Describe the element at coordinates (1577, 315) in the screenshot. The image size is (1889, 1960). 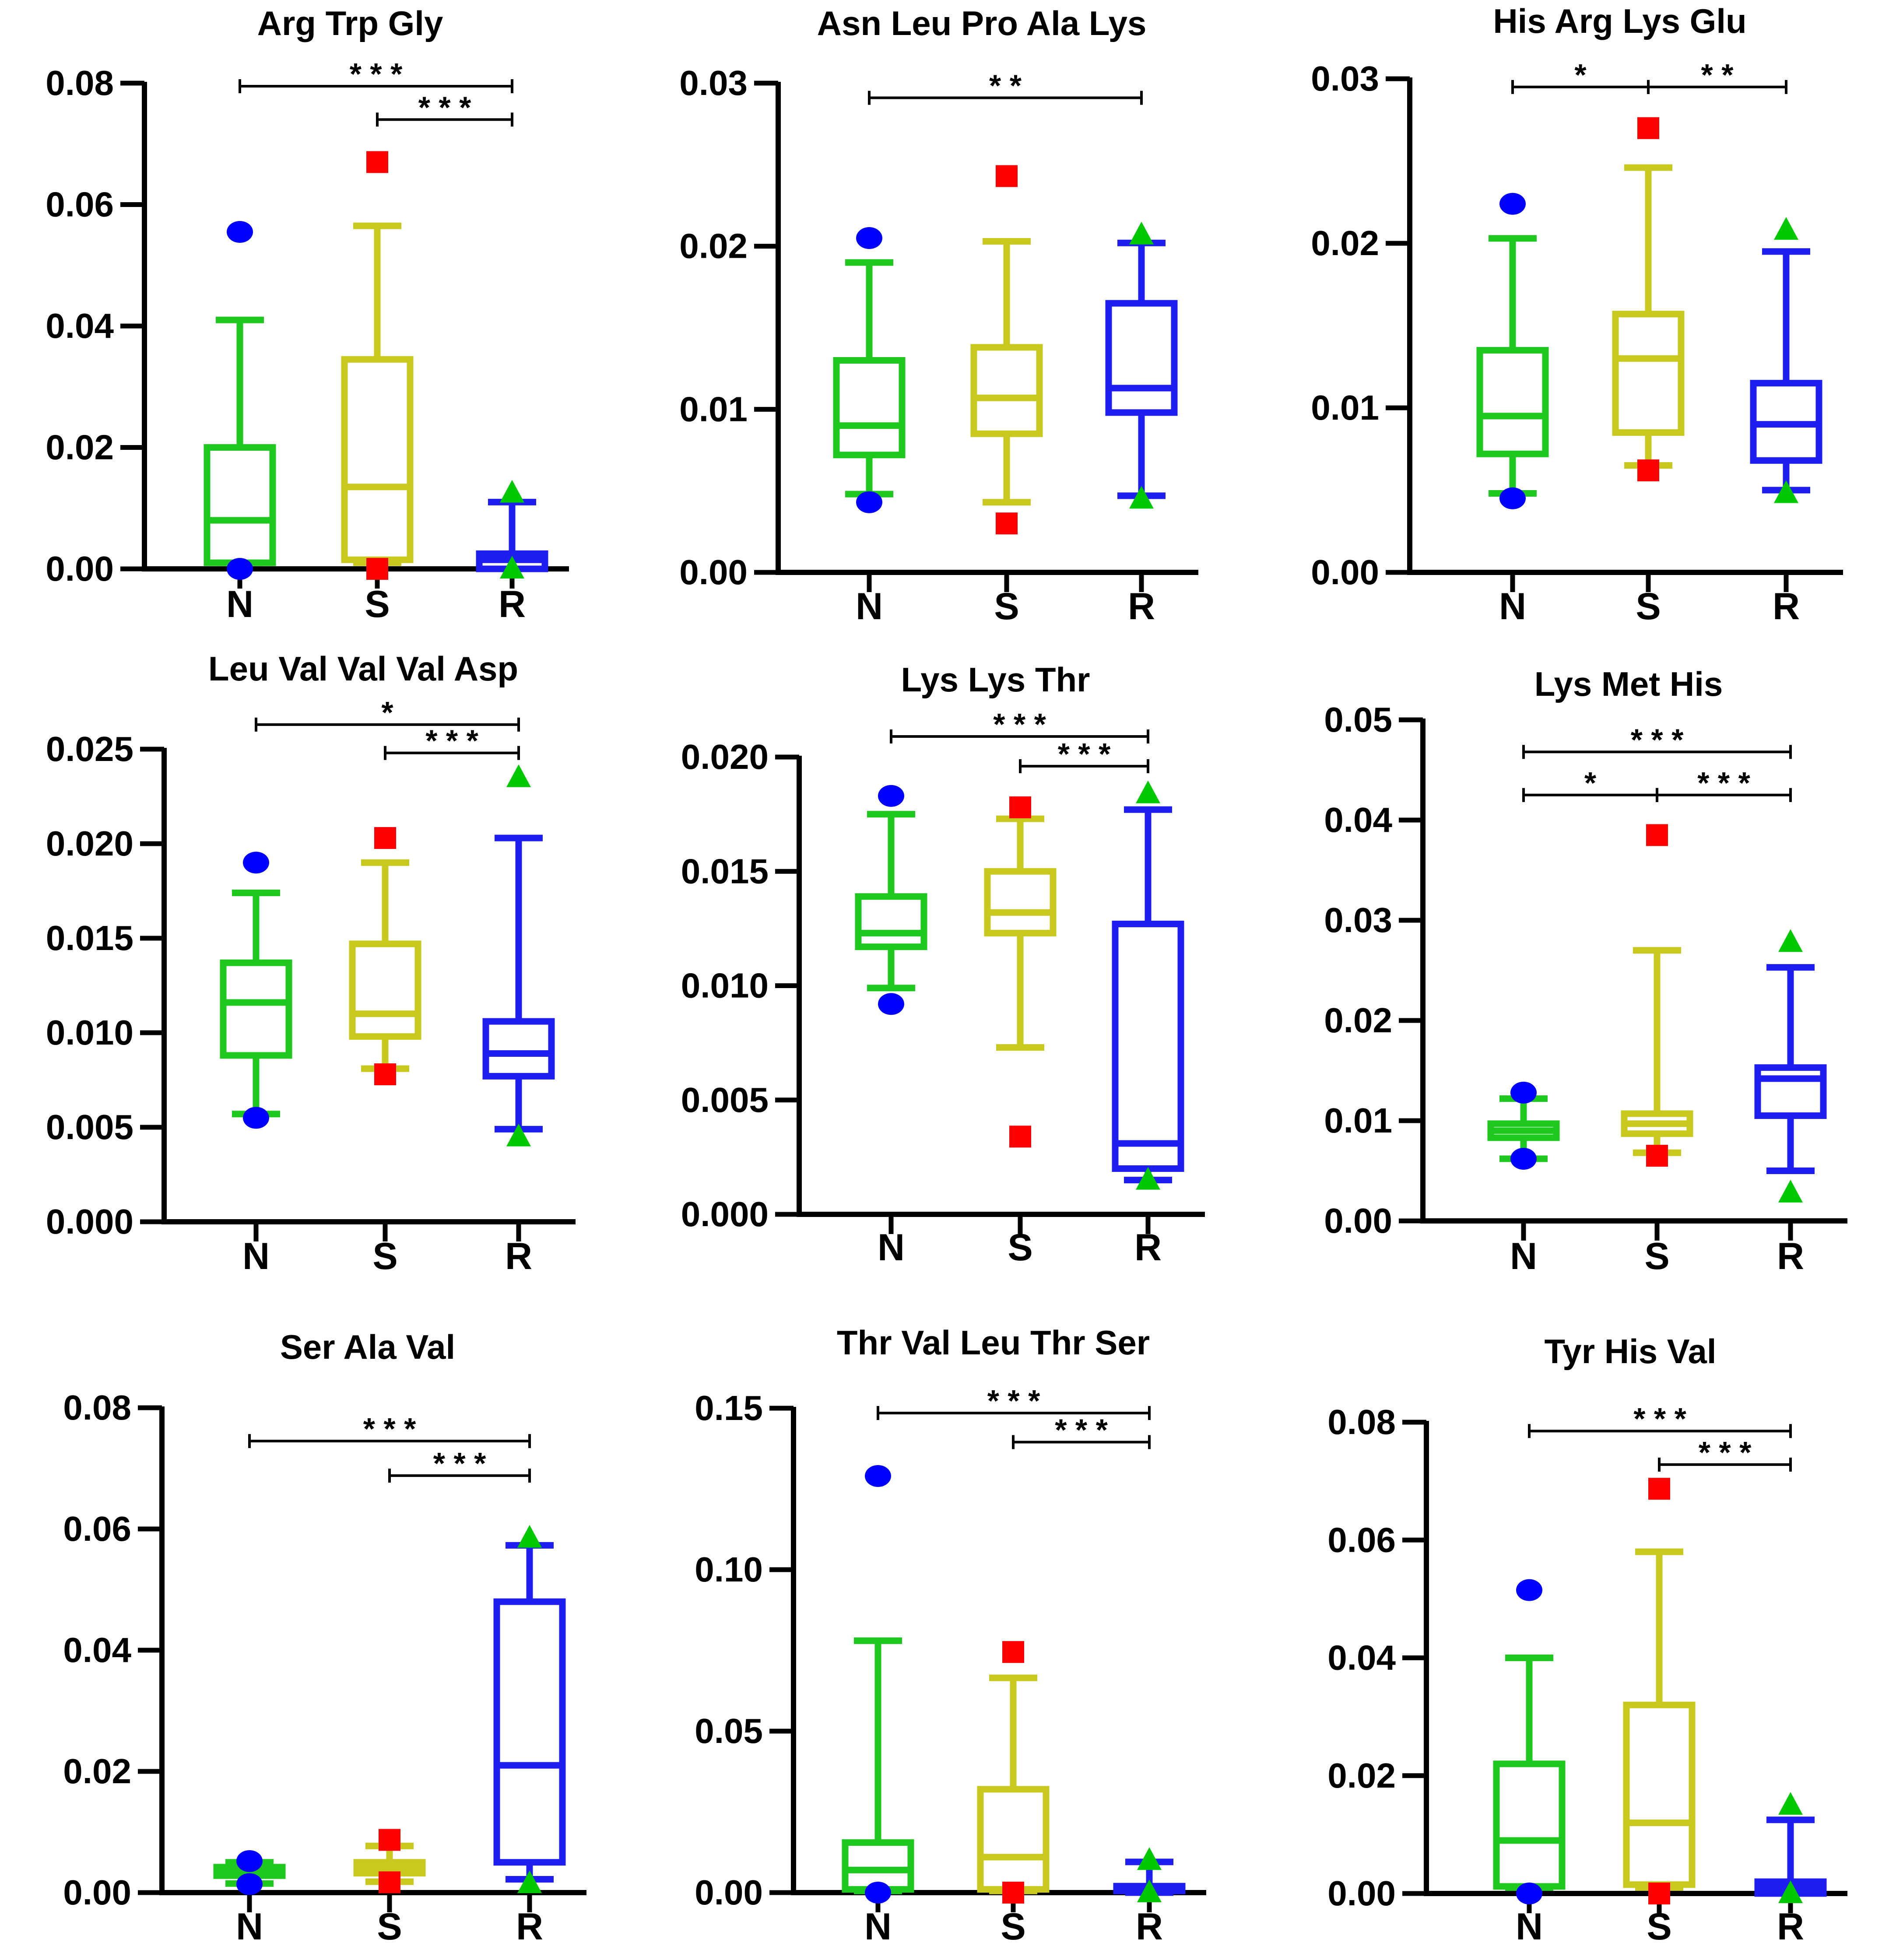
I see `chart-panel-his-arg-lys-glu: His Arg Lys Glu 0.00 0.01 0.02 0.03 N S R * * *` at that location.